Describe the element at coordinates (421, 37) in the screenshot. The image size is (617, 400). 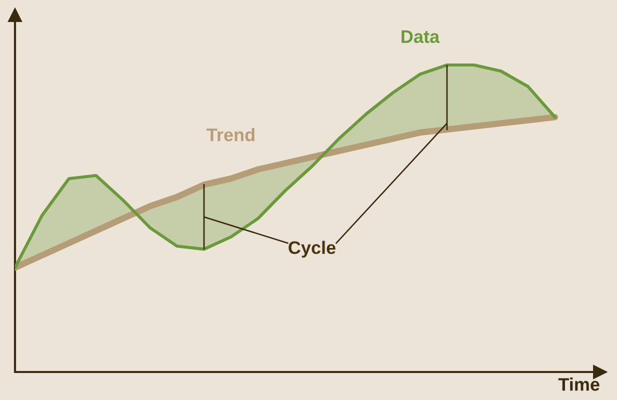
I see `series-label: Data` at that location.